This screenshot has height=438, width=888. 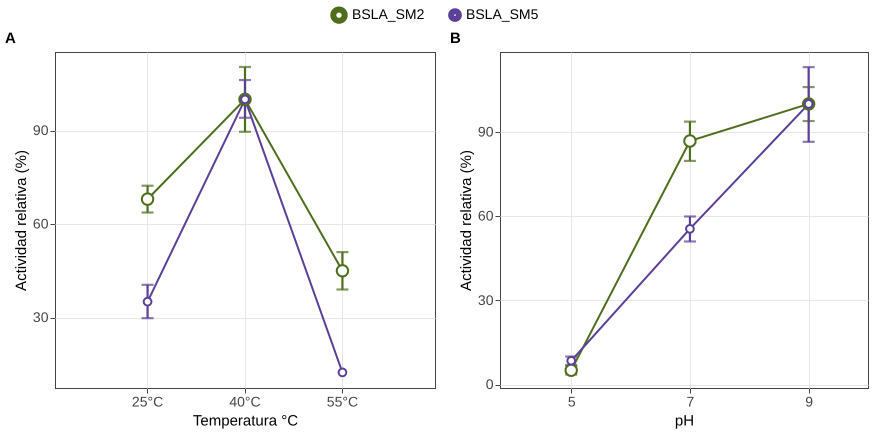 What do you see at coordinates (148, 402) in the screenshot?
I see `x-tick-label: 25°C` at bounding box center [148, 402].